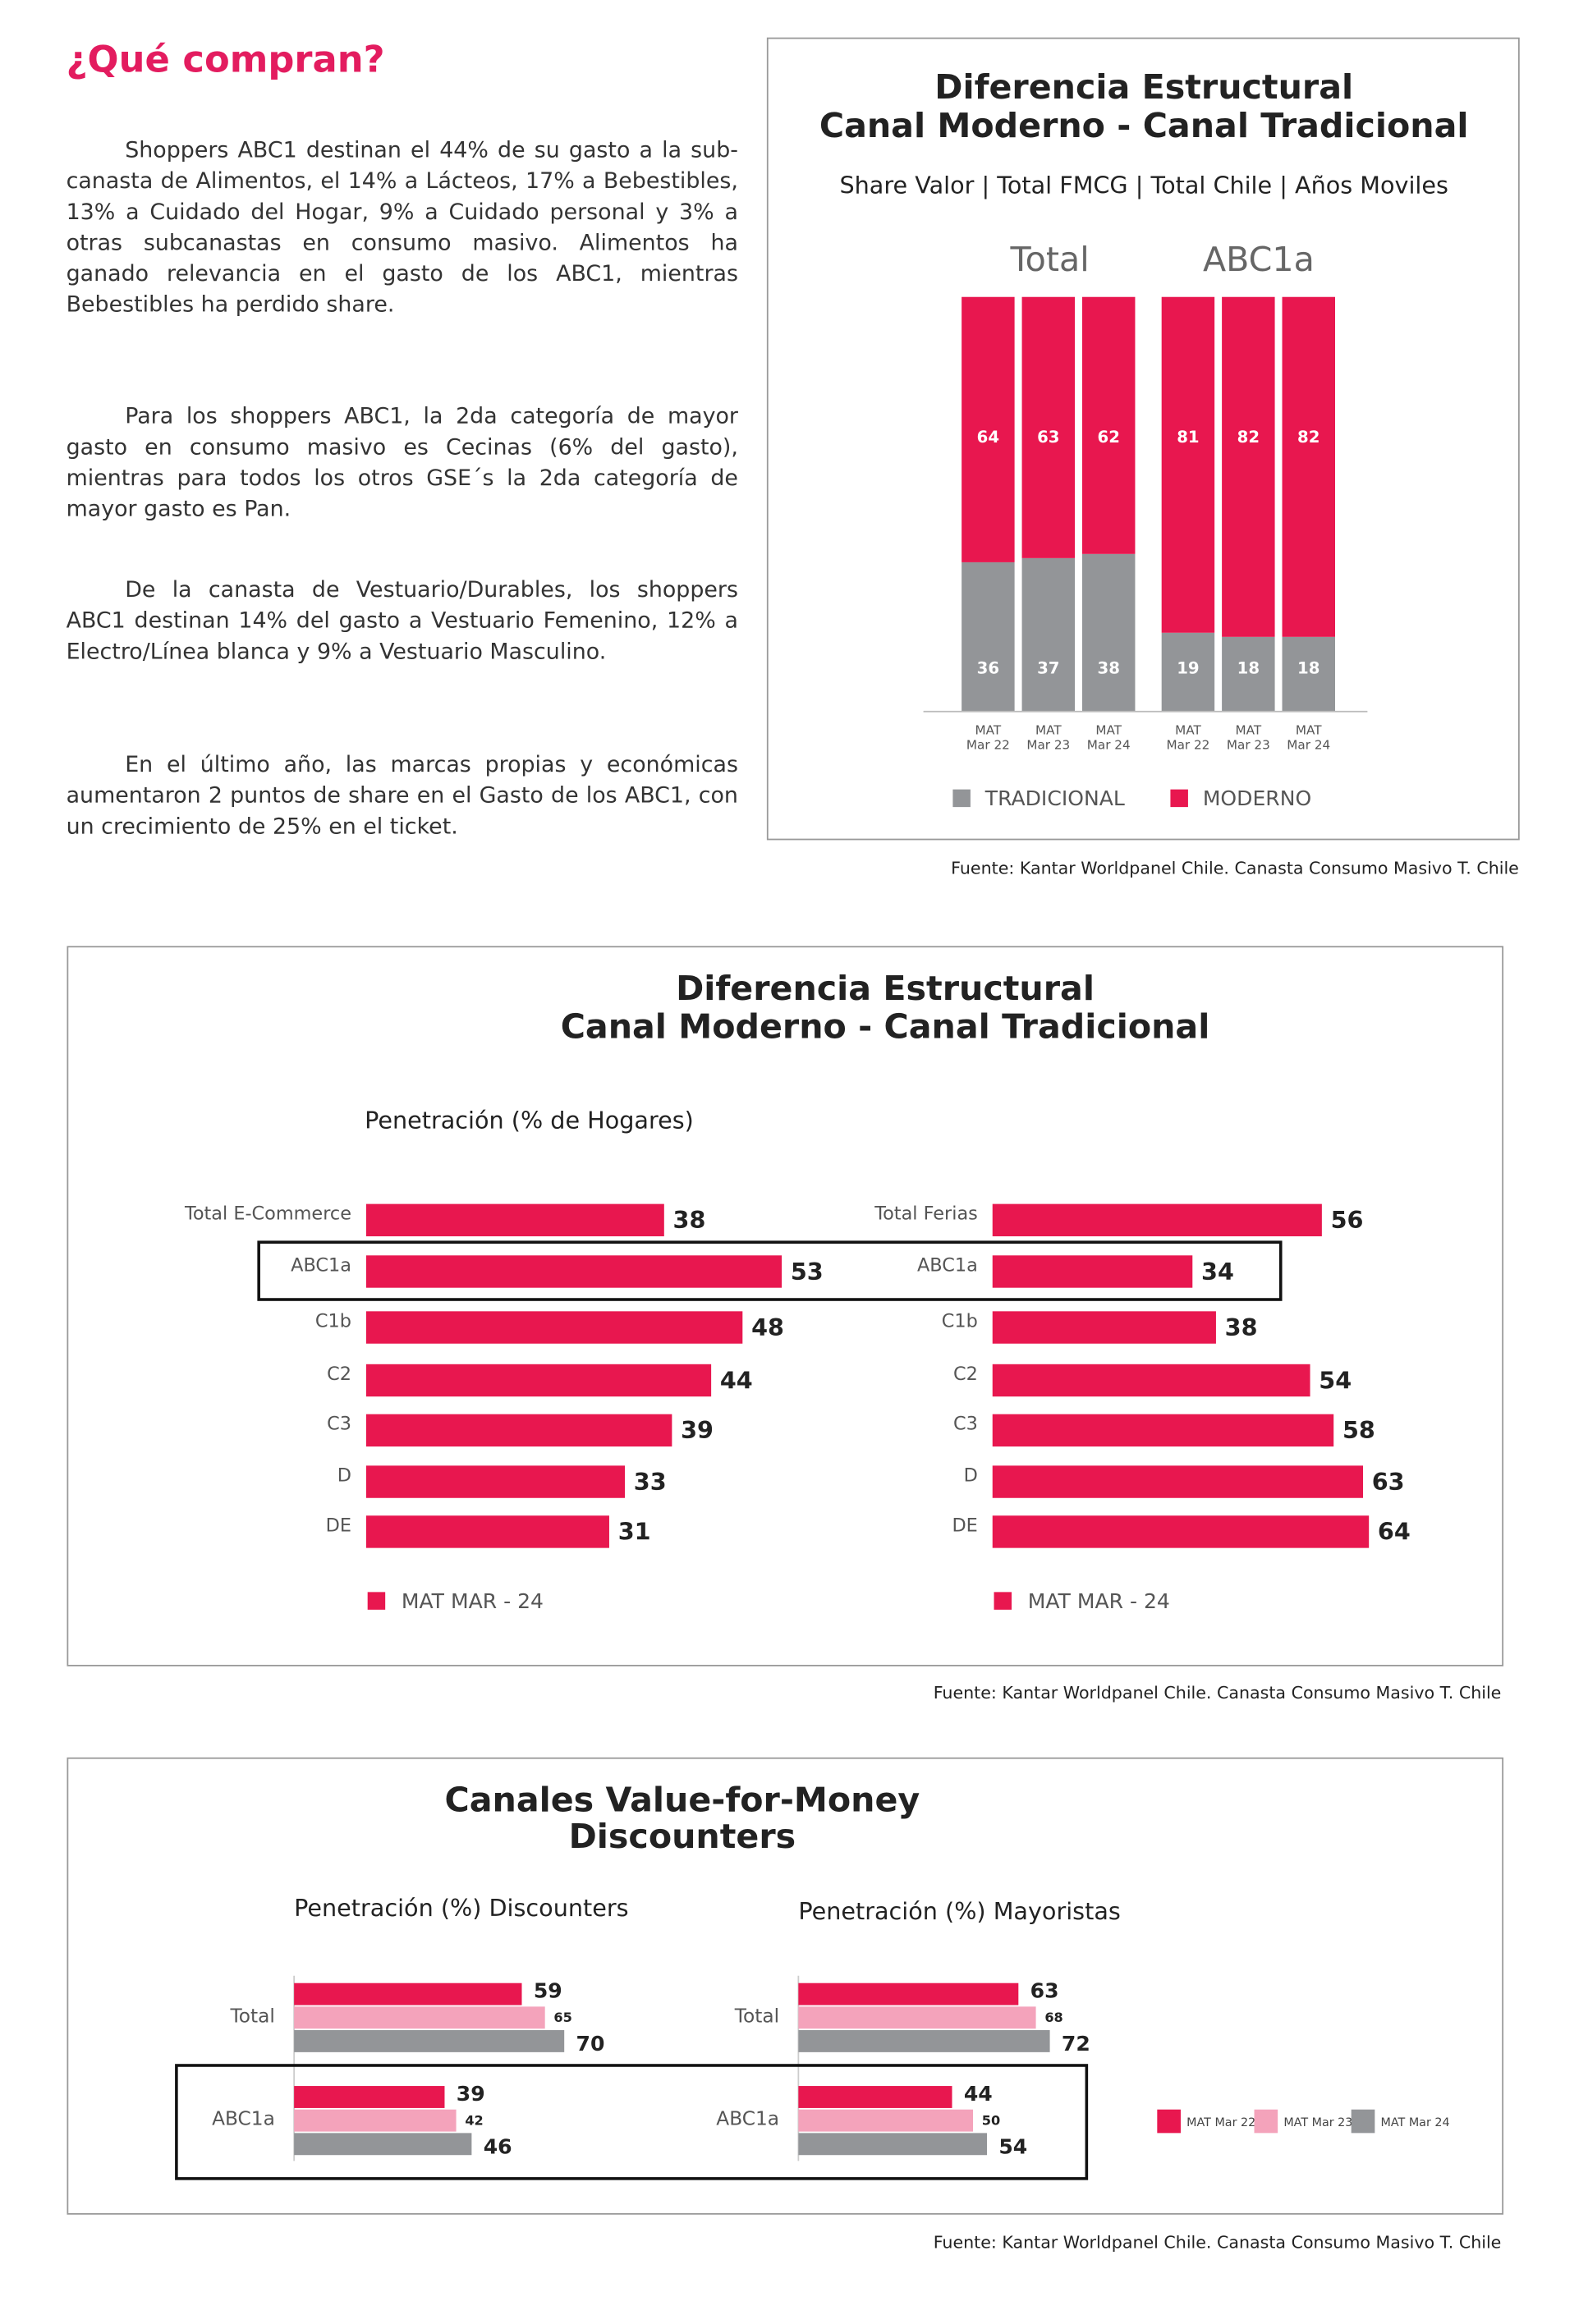 This screenshot has width=1588, height=2324. Describe the element at coordinates (548, 1990) in the screenshot. I see `value-label: 59` at that location.